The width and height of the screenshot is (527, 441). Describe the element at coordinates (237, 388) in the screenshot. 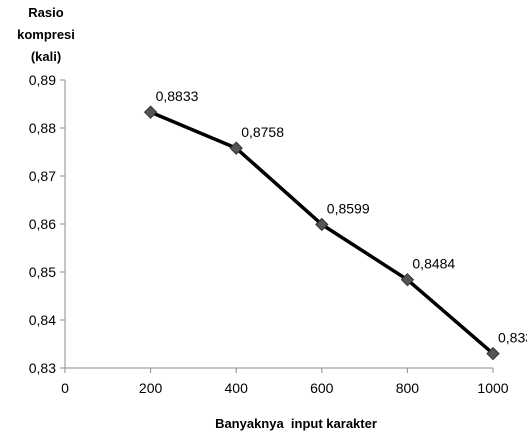

I see `x-tick-label: 400` at that location.